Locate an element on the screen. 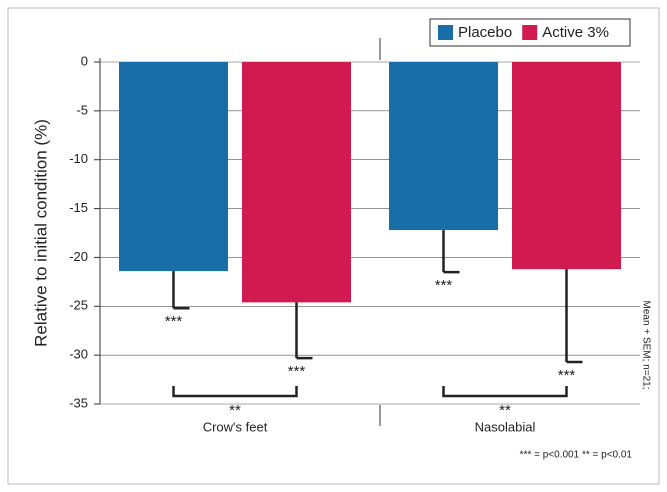 This screenshot has width=667, height=492. y-tick-label: -5 is located at coordinates (82, 109).